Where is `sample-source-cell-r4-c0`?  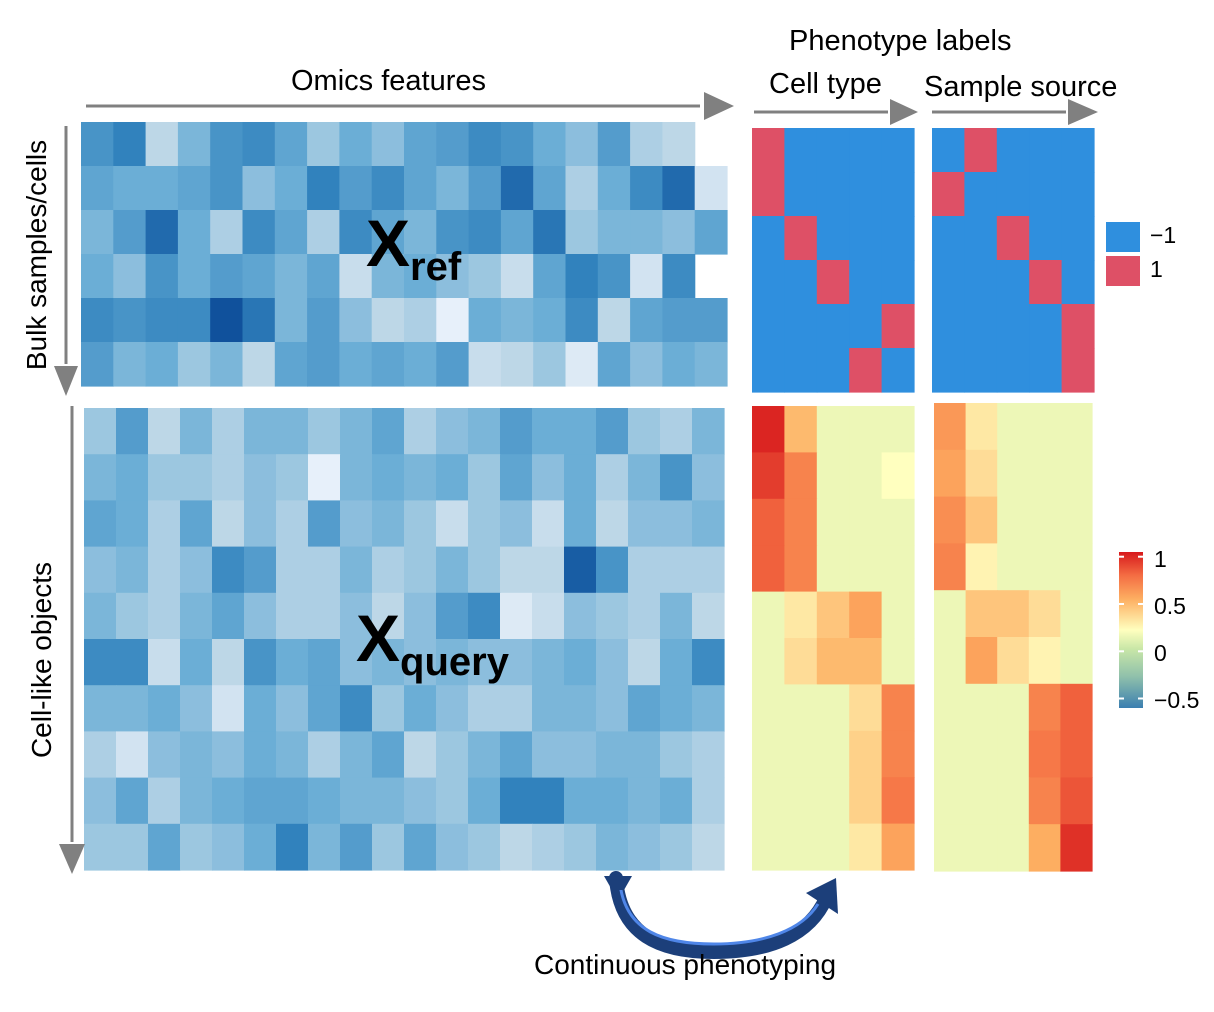
sample-source-cell-r4-c0 is located at coordinates (948, 326).